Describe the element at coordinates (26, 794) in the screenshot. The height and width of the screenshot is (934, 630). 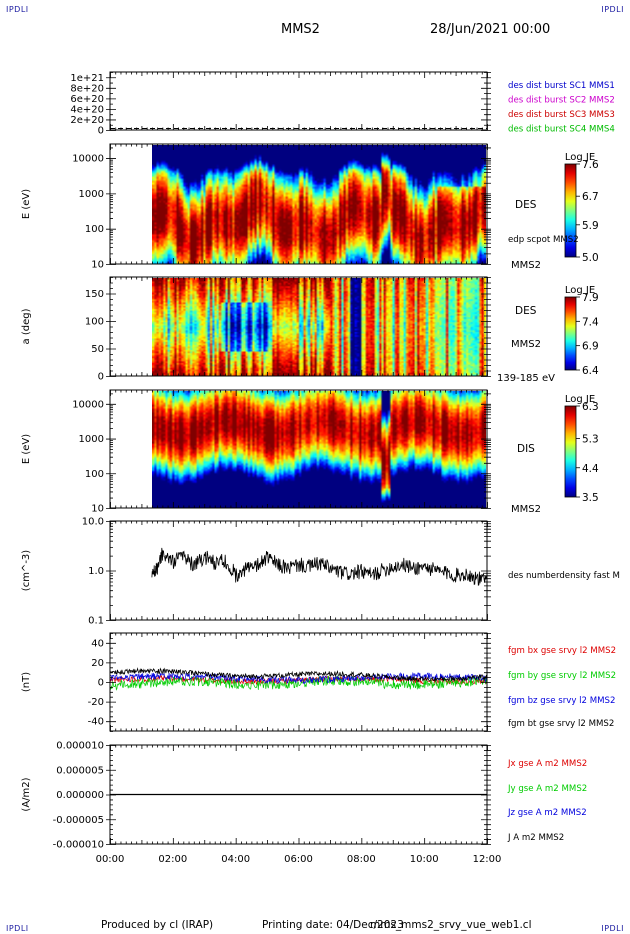
I see `y-axis-label: (A/m2)` at that location.